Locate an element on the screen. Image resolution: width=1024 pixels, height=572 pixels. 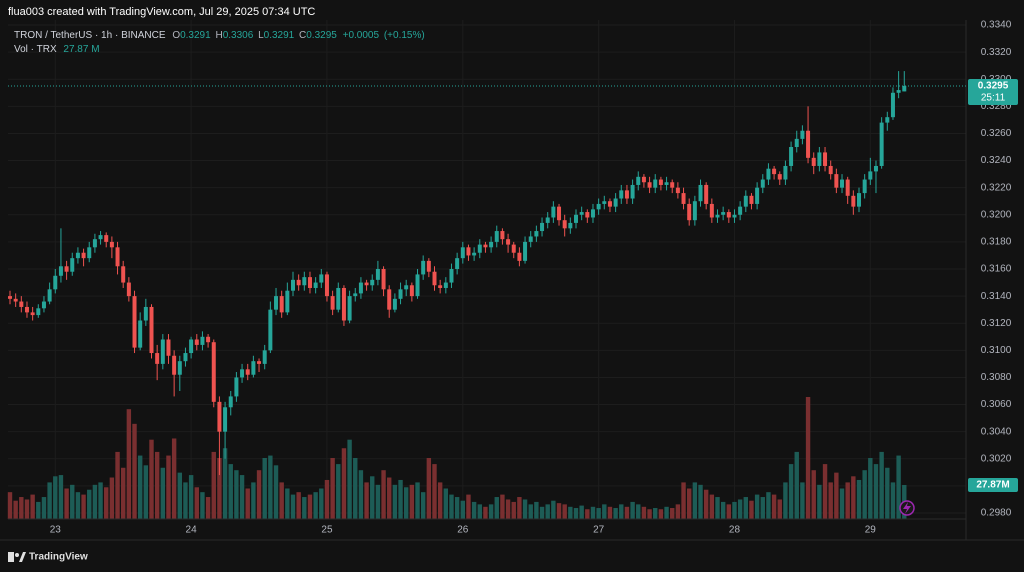
alert-icon-bolt is located at coordinates (907, 508).